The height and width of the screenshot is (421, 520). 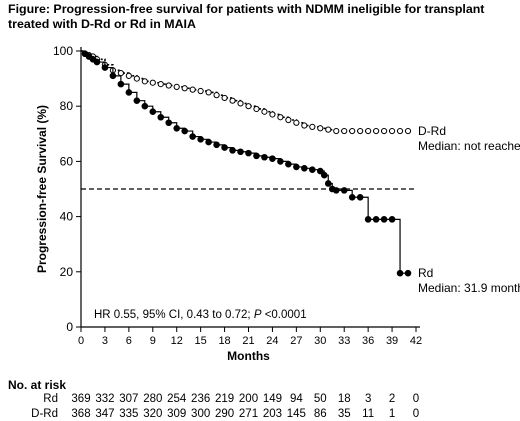 I want to click on y-tick-label: 40, so click(x=67, y=217).